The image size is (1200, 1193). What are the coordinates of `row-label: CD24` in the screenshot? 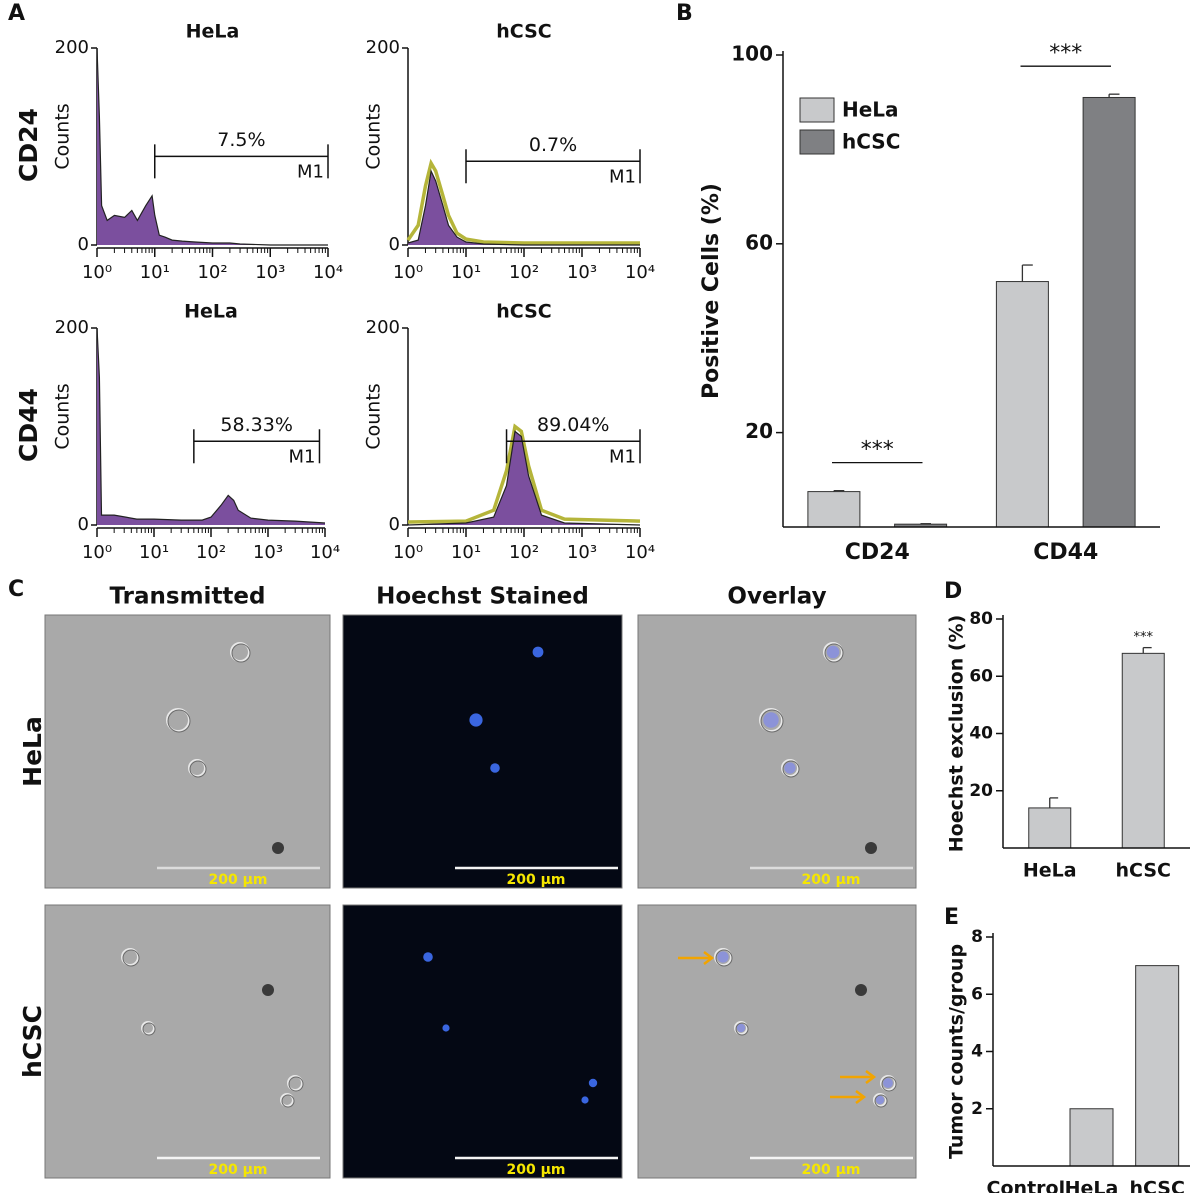 It's located at (28, 145).